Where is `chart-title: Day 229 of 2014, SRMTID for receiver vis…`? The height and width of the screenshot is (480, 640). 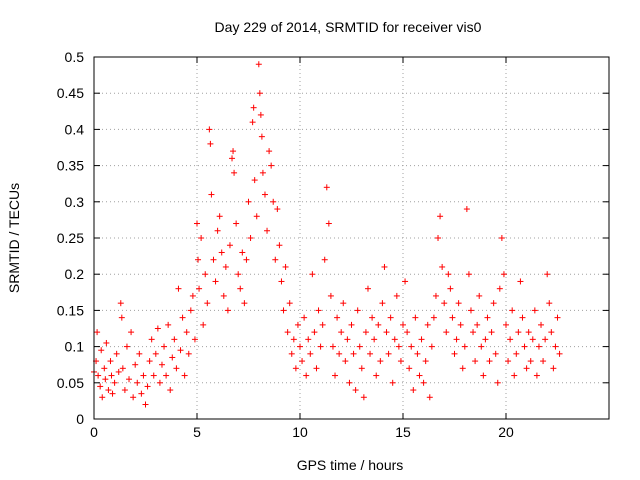 chart-title: Day 229 of 2014, SRMTID for receiver vis… is located at coordinates (348, 27).